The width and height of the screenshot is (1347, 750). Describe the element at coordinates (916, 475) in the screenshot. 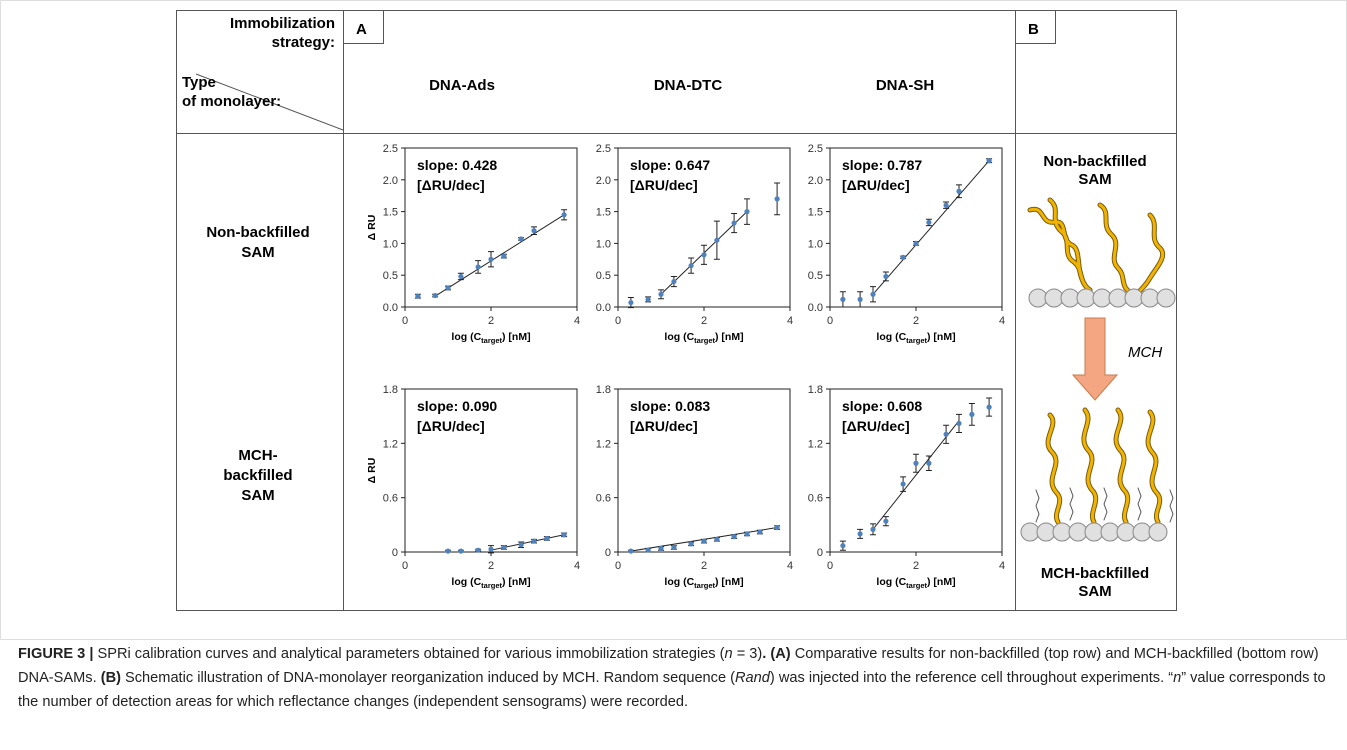

I see `fit-line` at that location.